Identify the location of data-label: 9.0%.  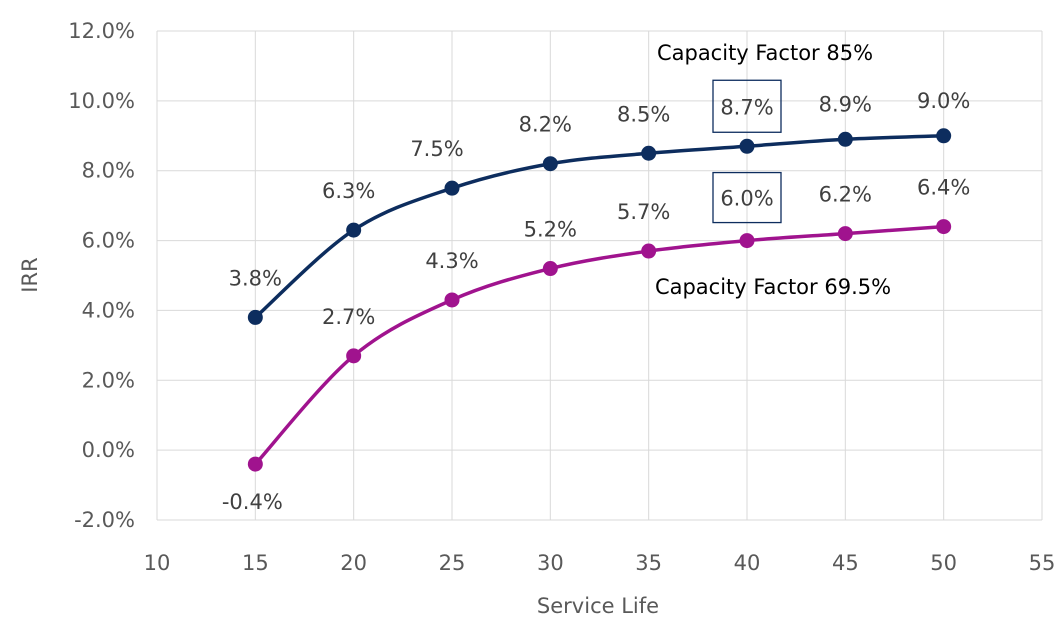
(943, 101).